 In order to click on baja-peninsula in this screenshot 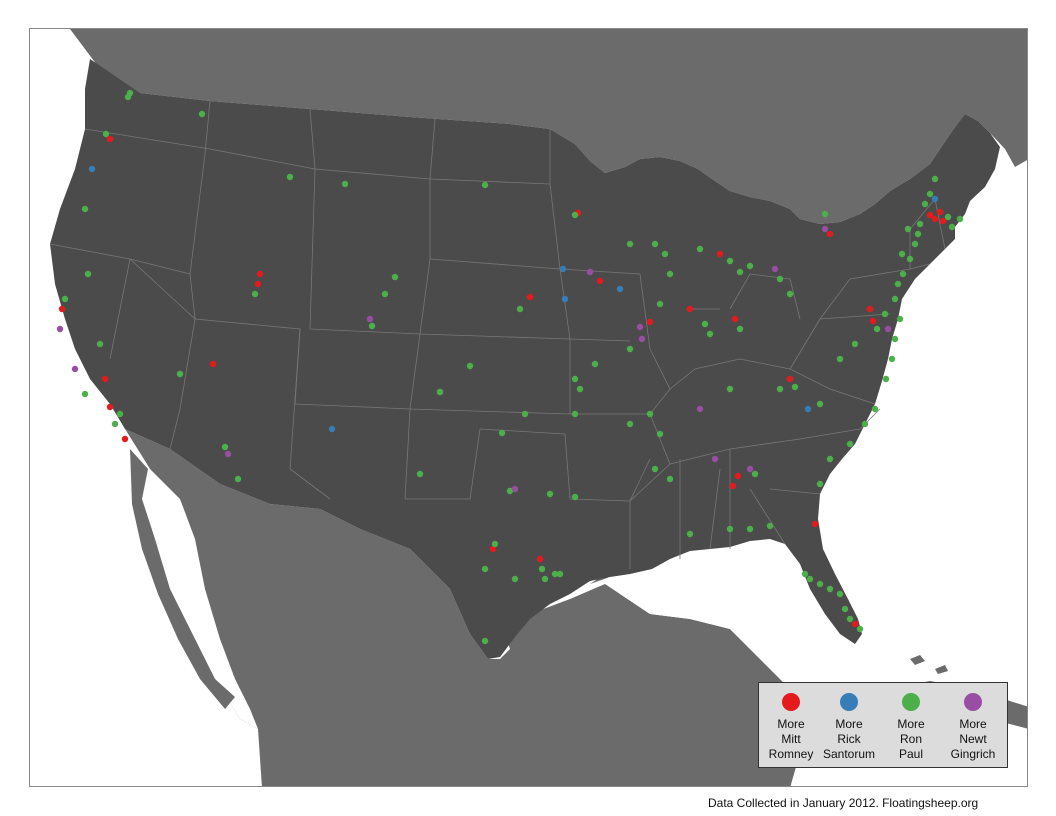, I will do `click(182, 579)`.